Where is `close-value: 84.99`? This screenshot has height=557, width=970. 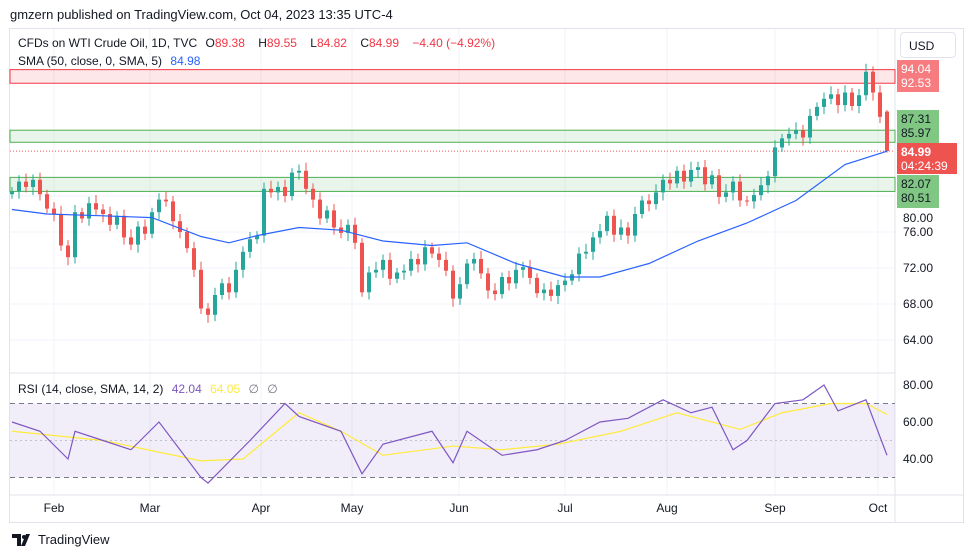 close-value: 84.99 is located at coordinates (384, 43).